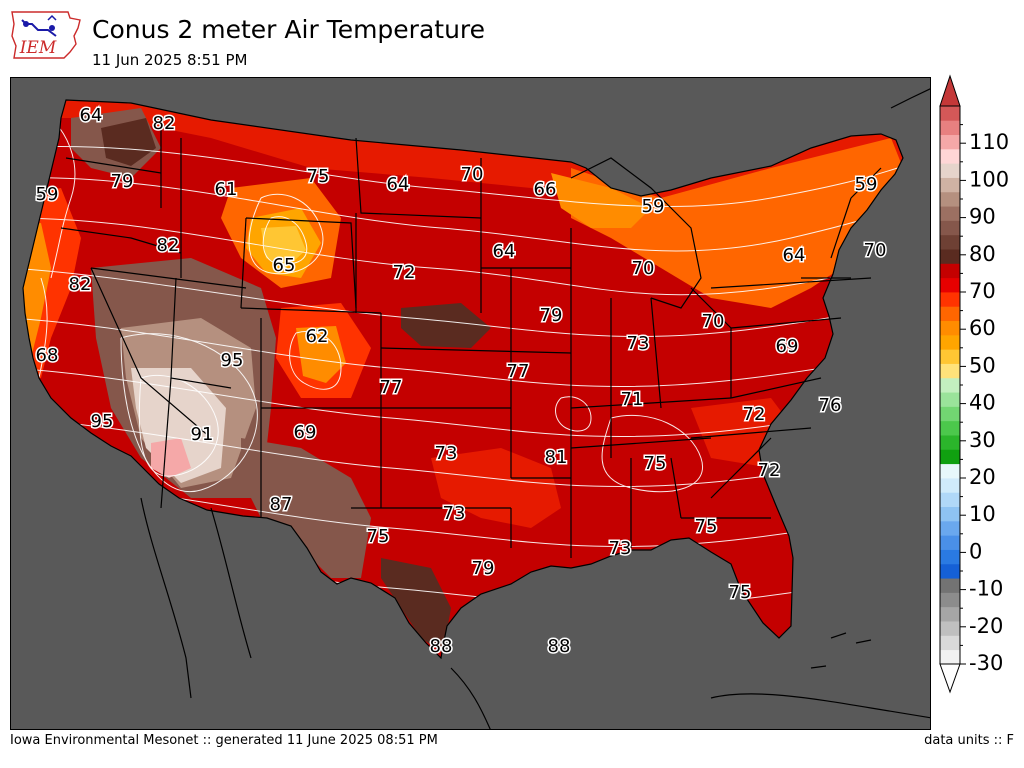  What do you see at coordinates (545, 189) in the screenshot?
I see `temperature-value-label: 66` at bounding box center [545, 189].